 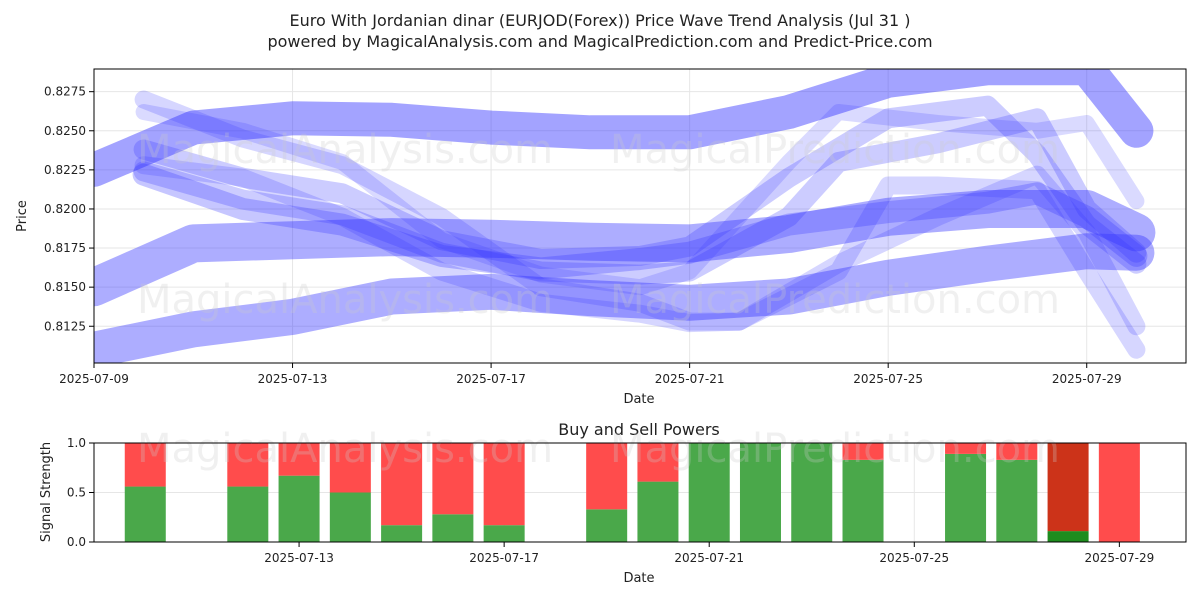 I want to click on bottom-y-tick-label: 0.5, so click(x=76, y=493).